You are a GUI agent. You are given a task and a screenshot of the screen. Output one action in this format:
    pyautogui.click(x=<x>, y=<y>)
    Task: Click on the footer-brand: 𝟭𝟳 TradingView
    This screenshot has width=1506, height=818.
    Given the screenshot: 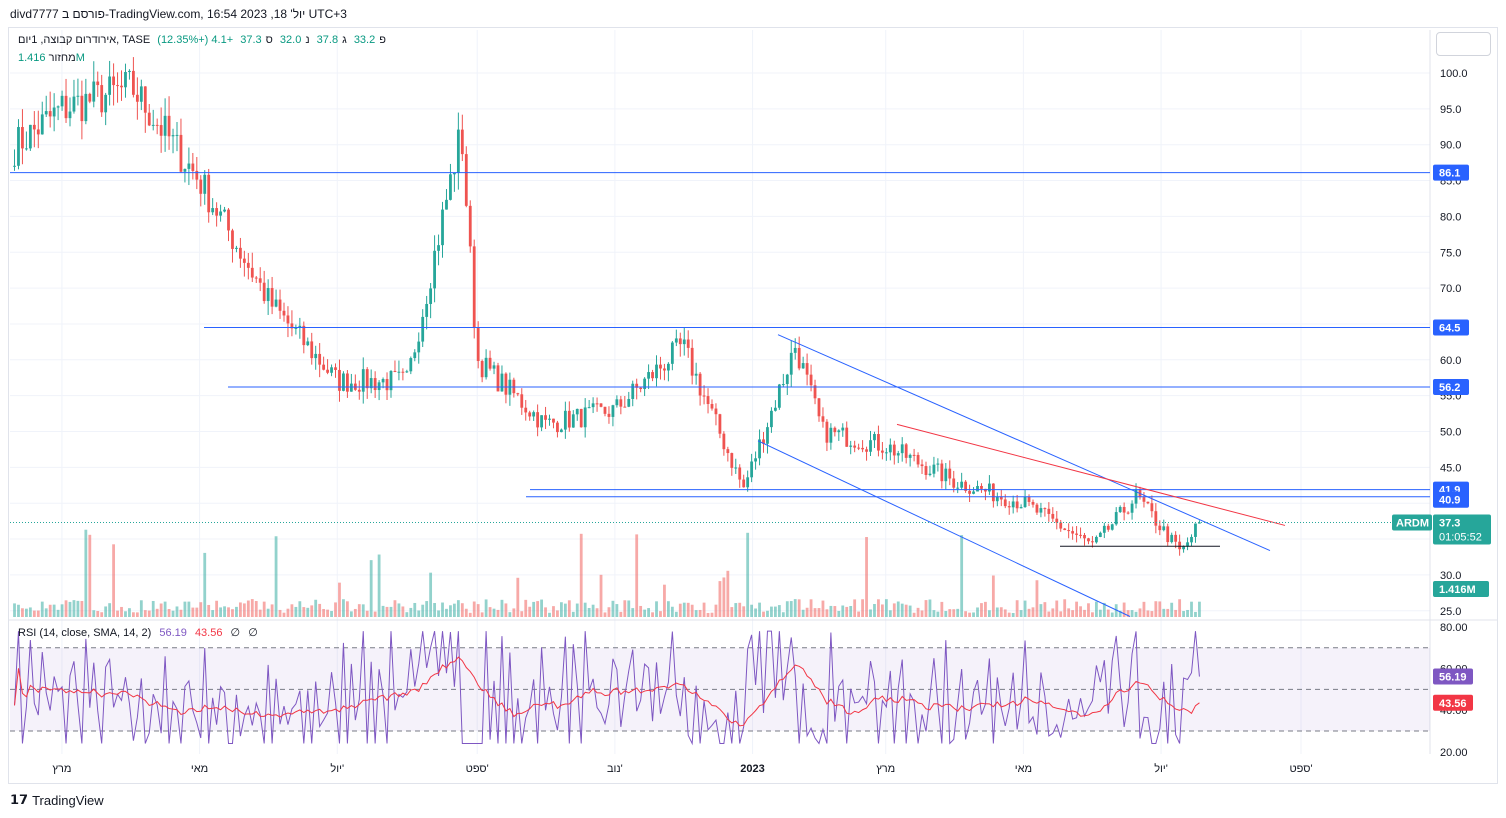 What is the action you would take?
    pyautogui.click(x=57, y=800)
    